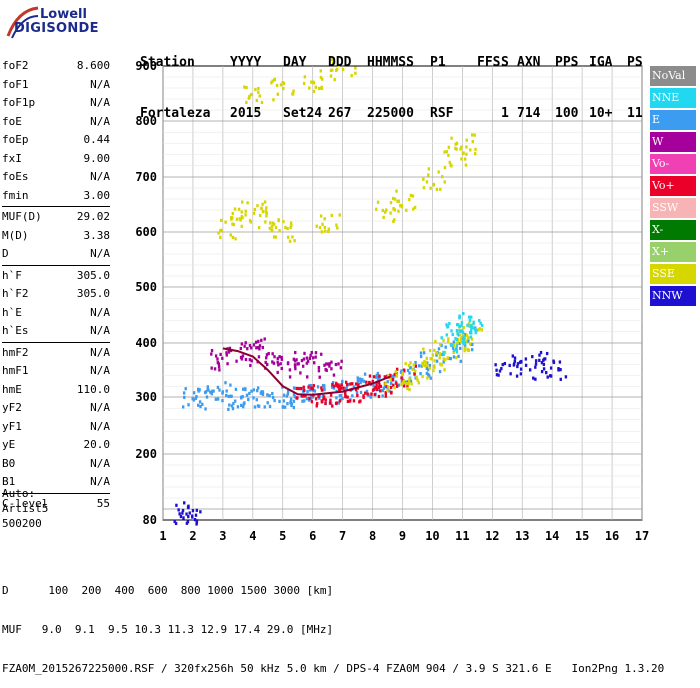 The width and height of the screenshot is (700, 688). What do you see at coordinates (489, 62) in the screenshot?
I see `header-label-6: FFS` at bounding box center [489, 62].